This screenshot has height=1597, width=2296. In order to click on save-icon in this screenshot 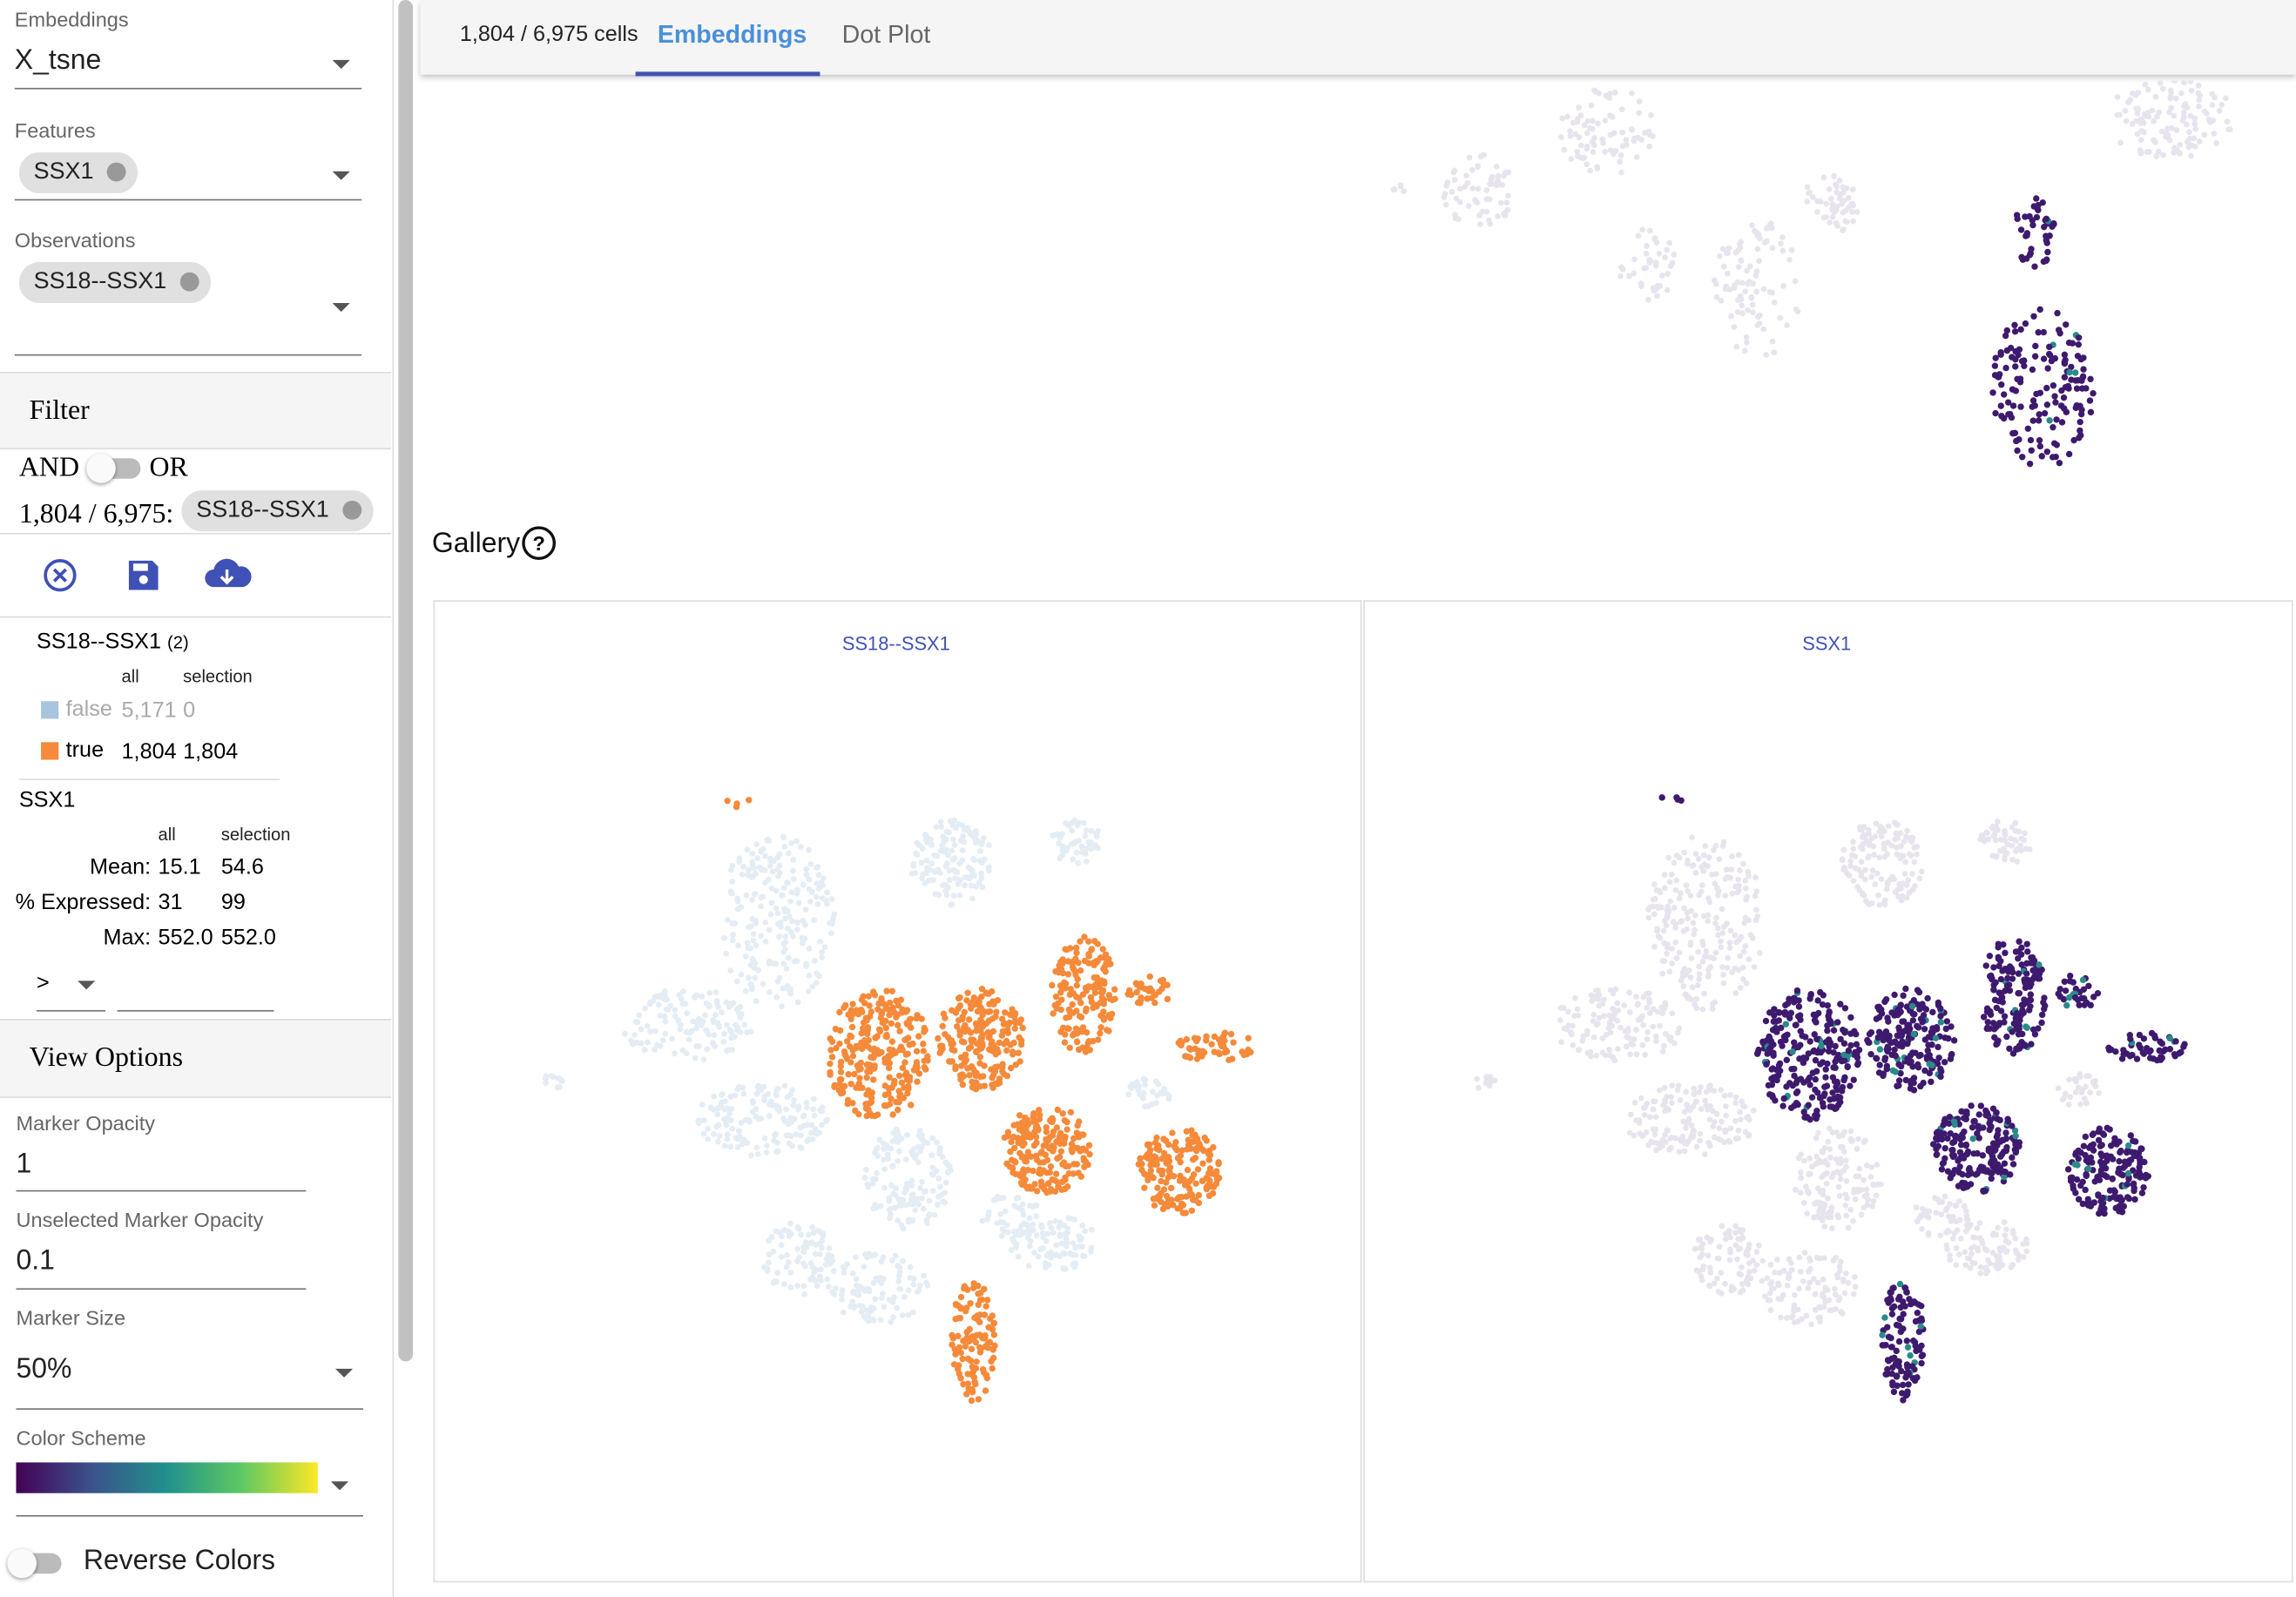, I will do `click(143, 575)`.